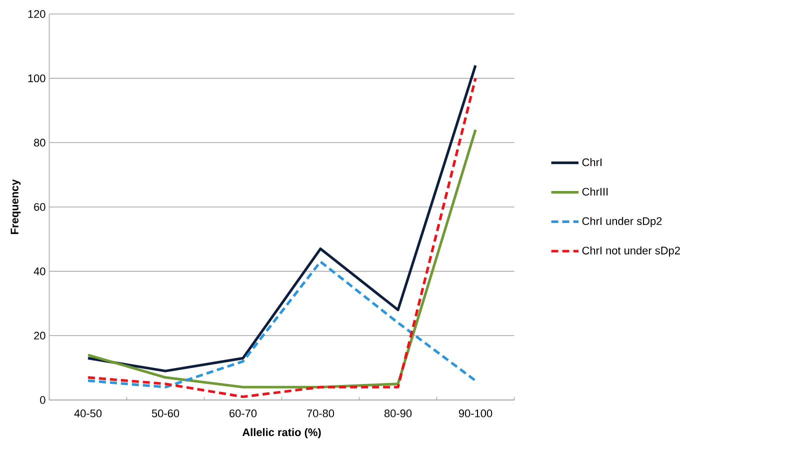  Describe the element at coordinates (475, 414) in the screenshot. I see `x-tick-label: 90-100` at that location.